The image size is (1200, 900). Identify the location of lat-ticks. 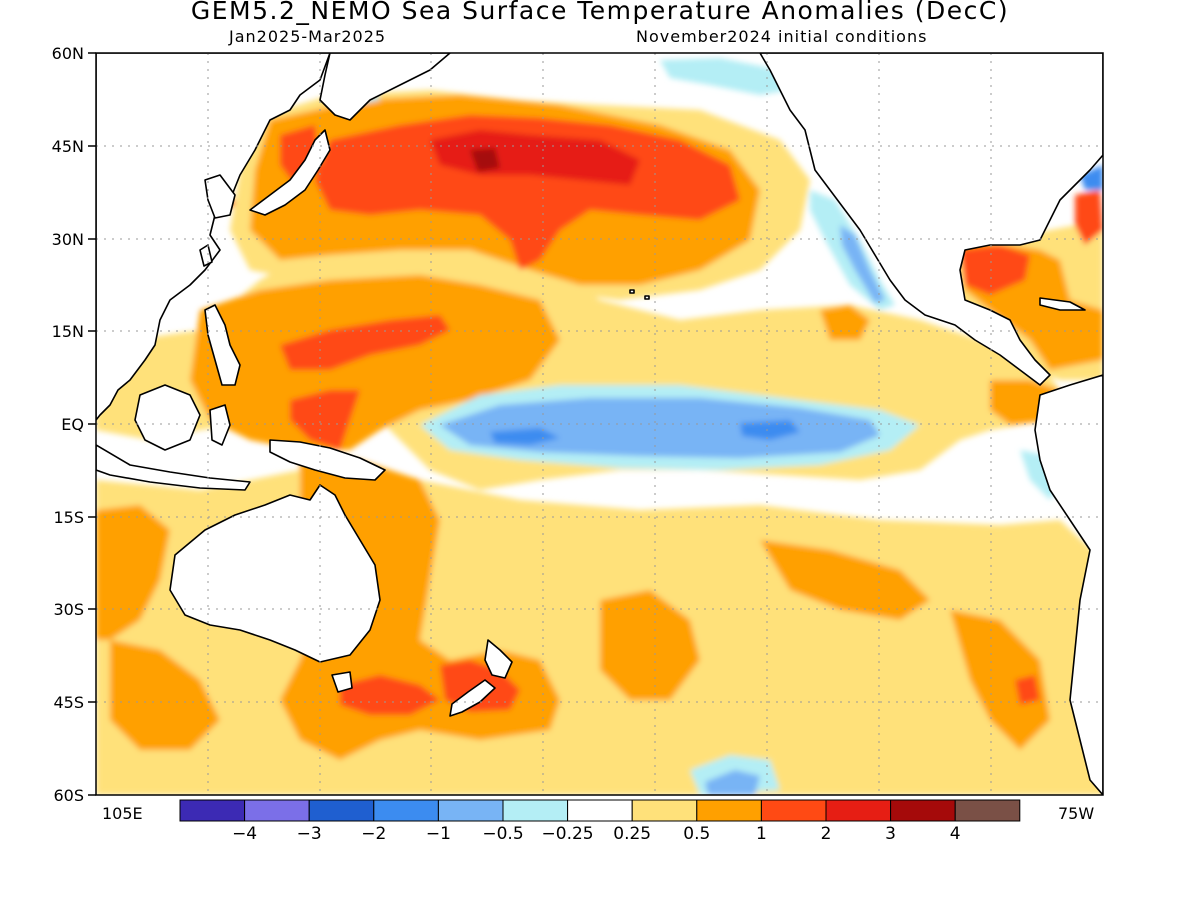
(92, 424).